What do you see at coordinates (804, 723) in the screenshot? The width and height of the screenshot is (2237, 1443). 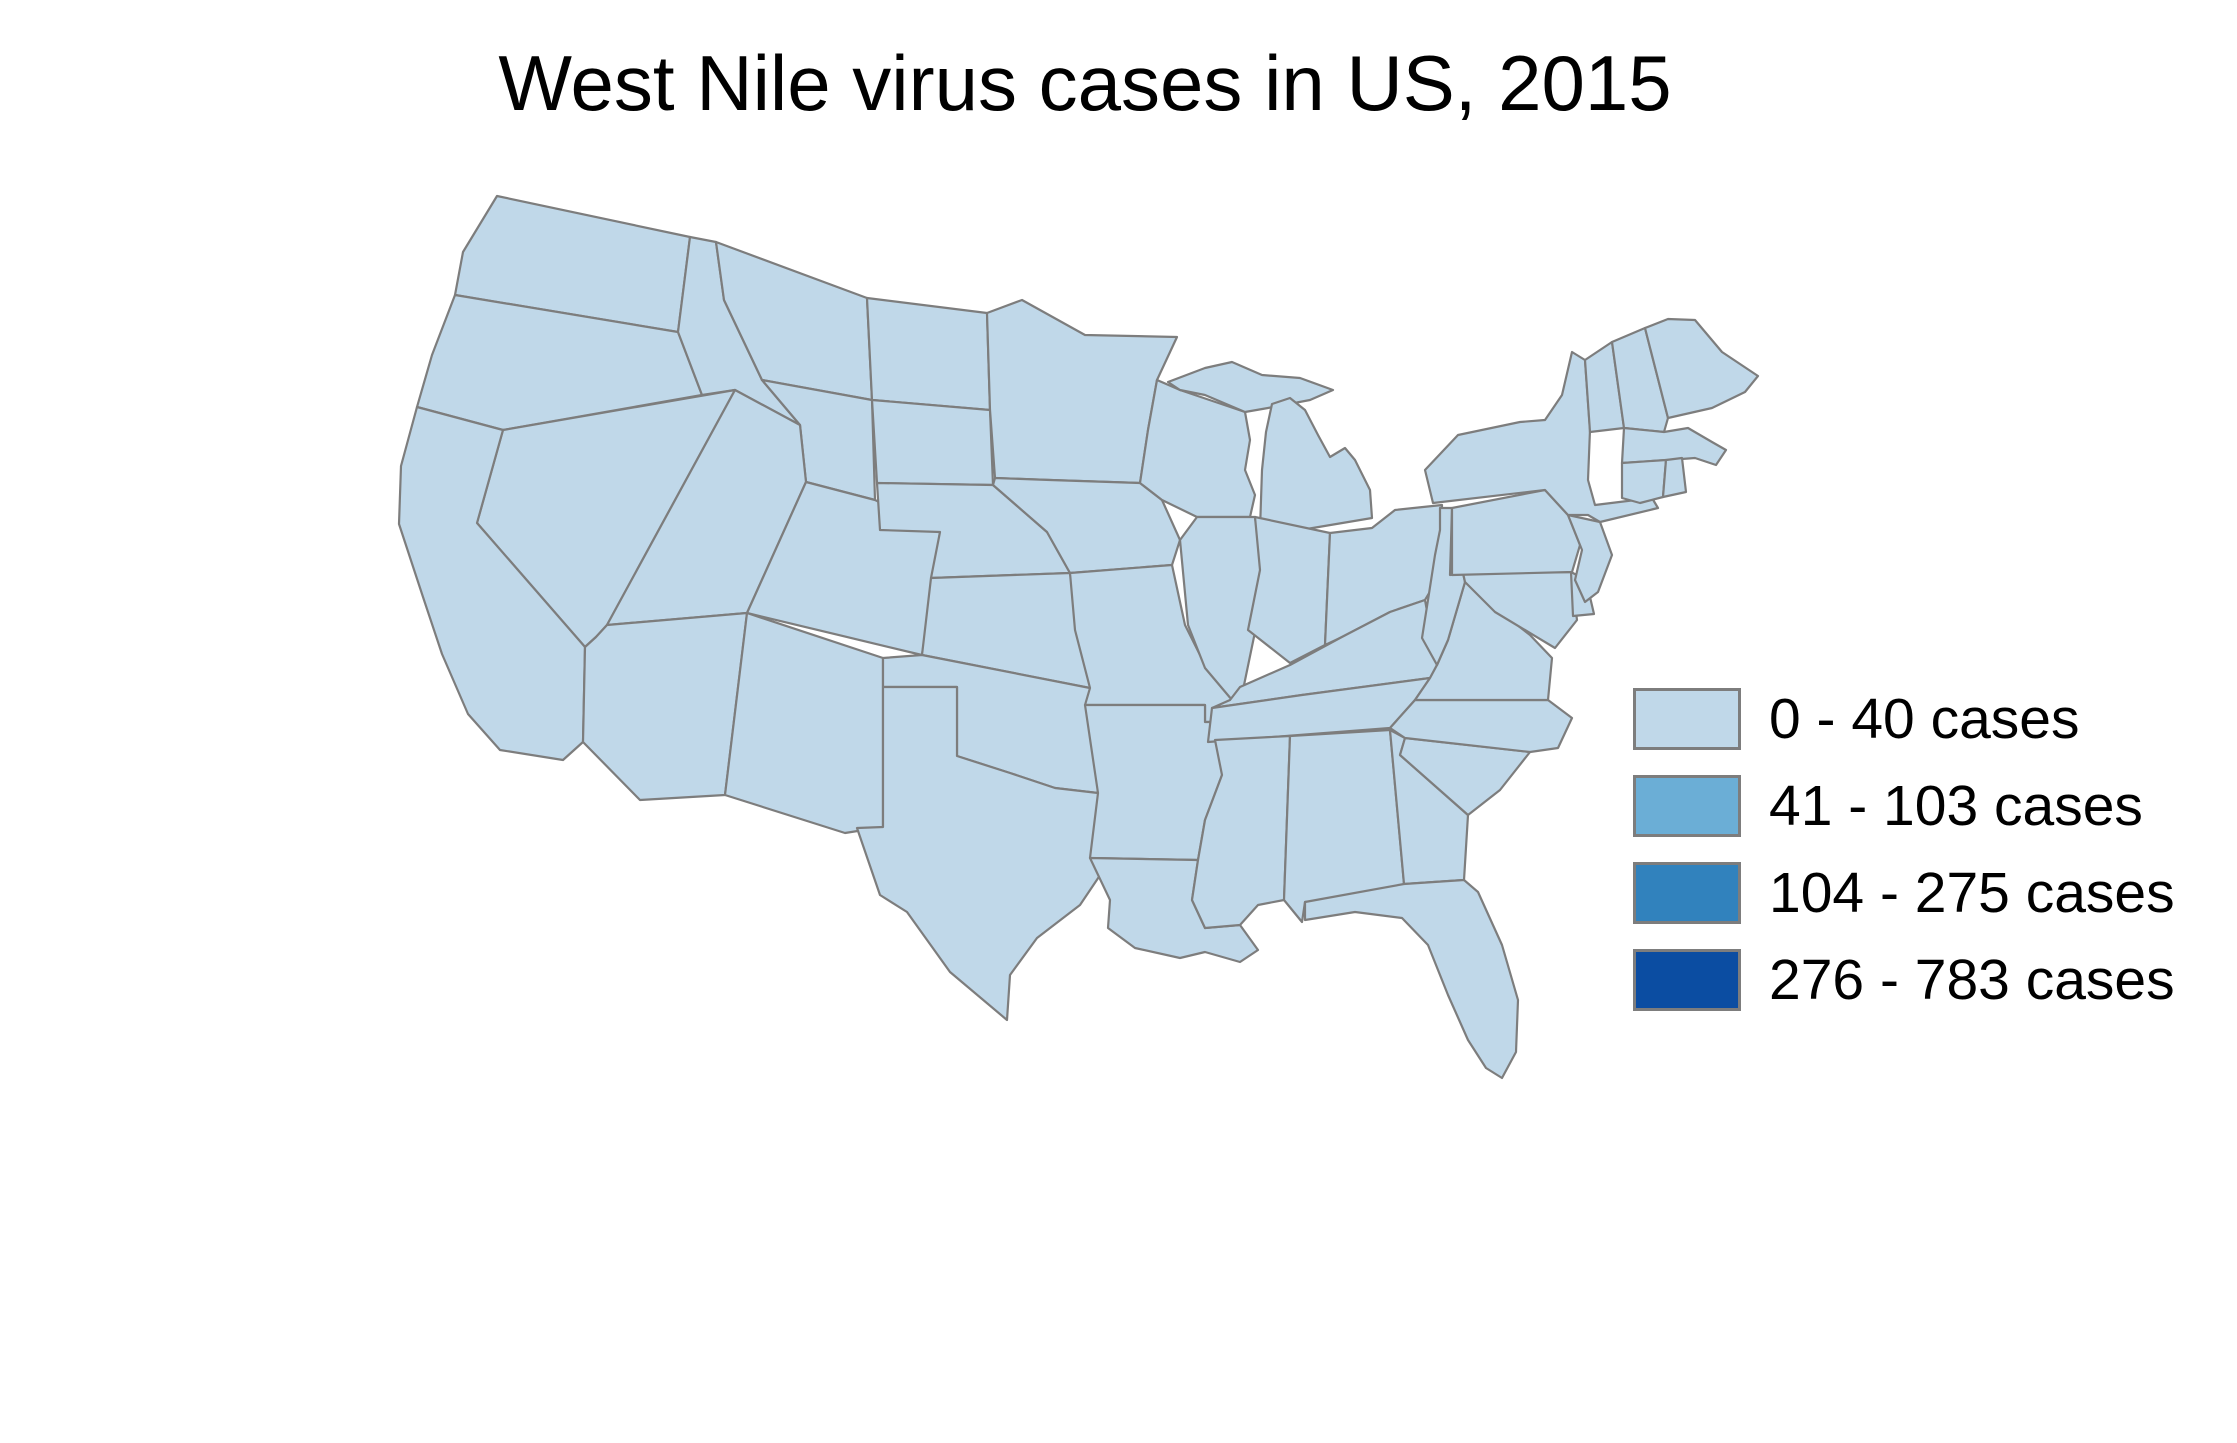 I see `state-new-mexico` at bounding box center [804, 723].